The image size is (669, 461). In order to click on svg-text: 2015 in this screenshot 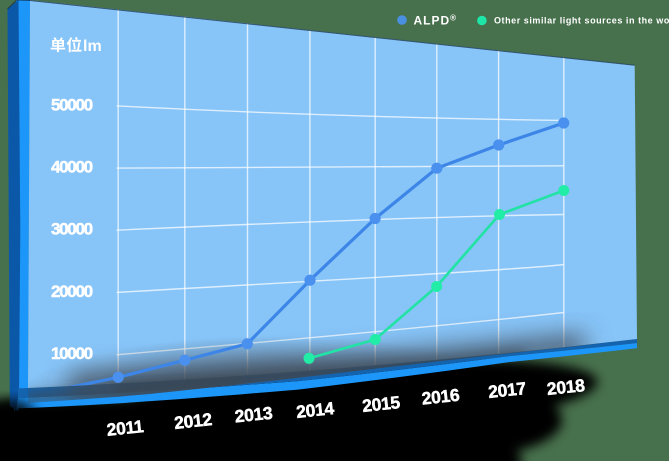, I will do `click(381, 404)`.